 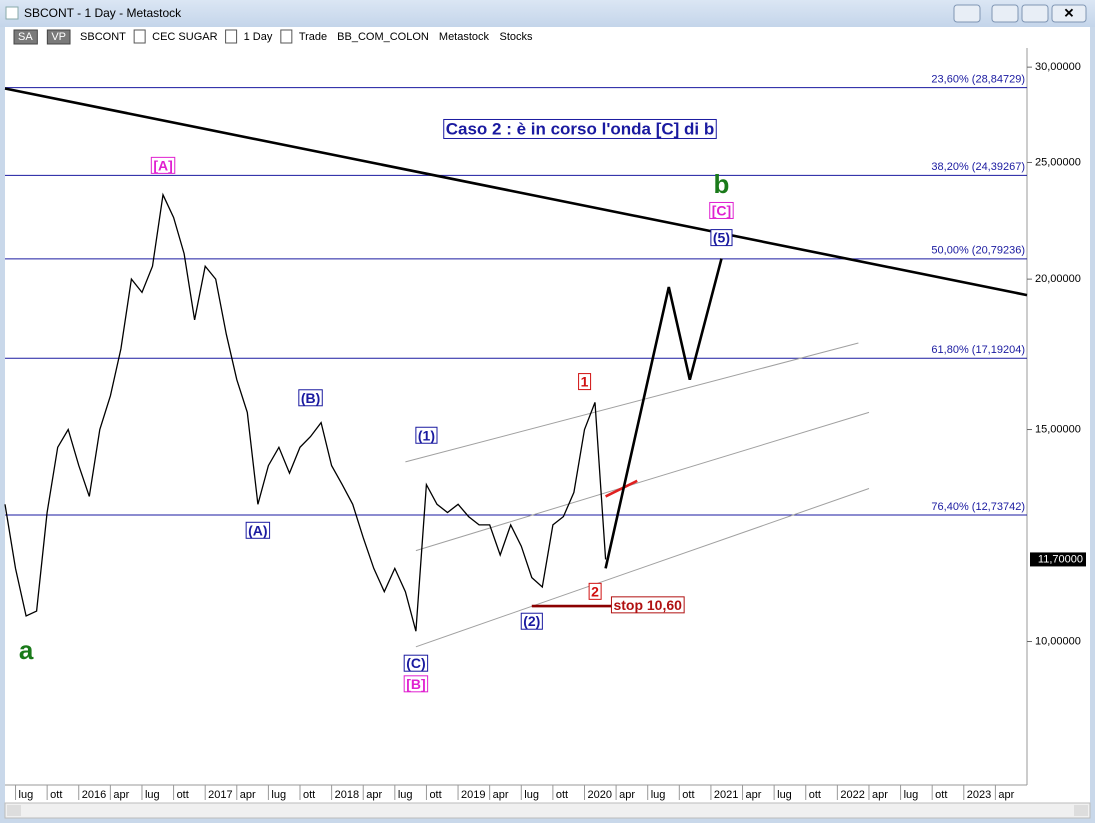 What do you see at coordinates (978, 507) in the screenshot?
I see `fib-level-label: 76,40% (12,73742)` at bounding box center [978, 507].